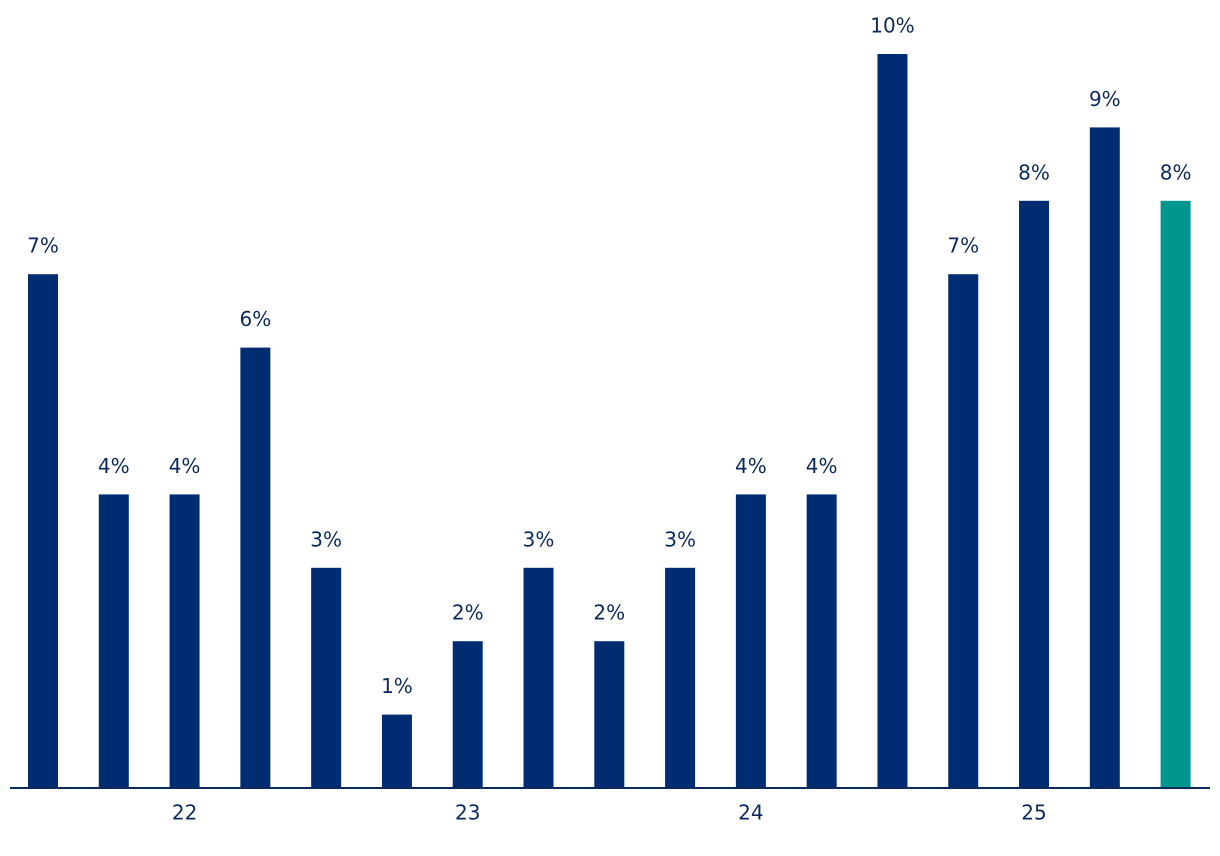  What do you see at coordinates (750, 813) in the screenshot?
I see `x-tick-label: 24` at bounding box center [750, 813].